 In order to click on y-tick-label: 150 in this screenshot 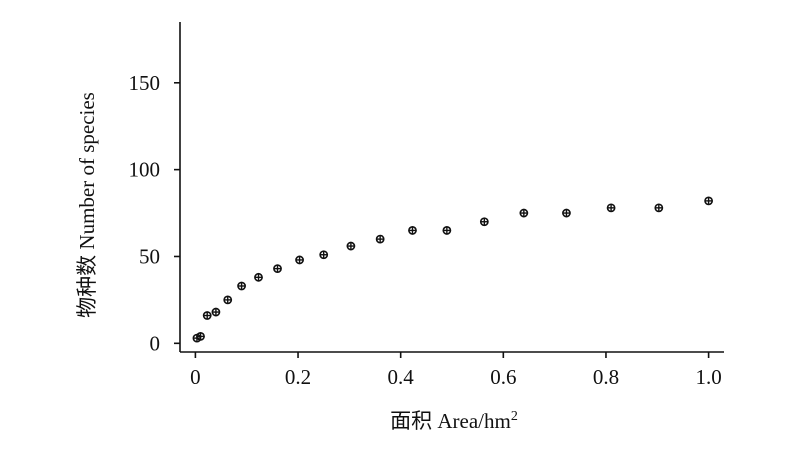, I will do `click(145, 83)`.